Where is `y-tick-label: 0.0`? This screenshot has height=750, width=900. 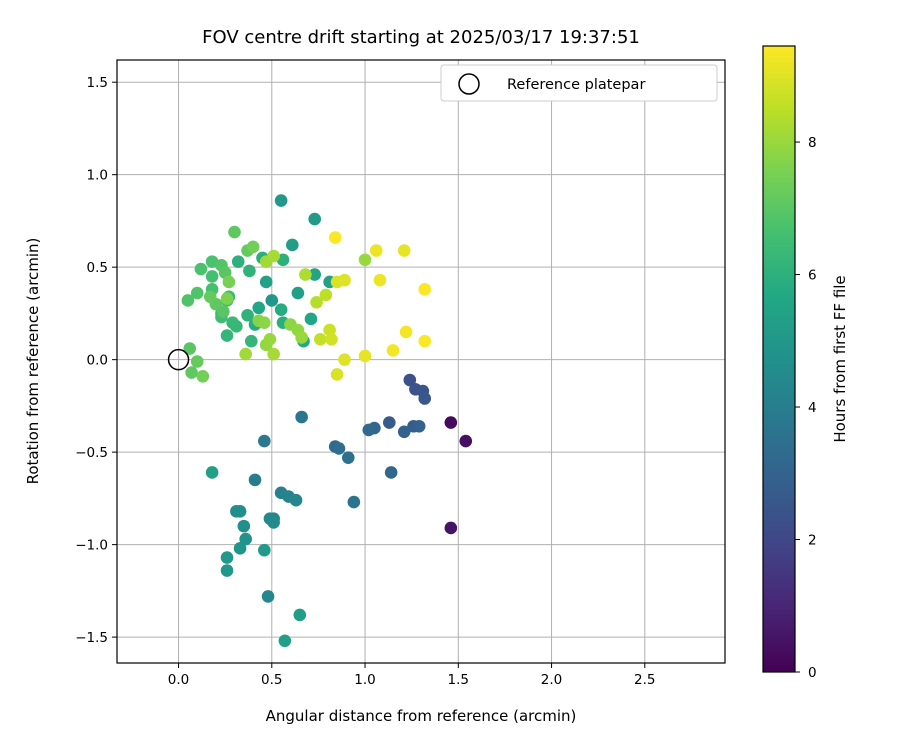 y-tick-label: 0.0 is located at coordinates (97, 361).